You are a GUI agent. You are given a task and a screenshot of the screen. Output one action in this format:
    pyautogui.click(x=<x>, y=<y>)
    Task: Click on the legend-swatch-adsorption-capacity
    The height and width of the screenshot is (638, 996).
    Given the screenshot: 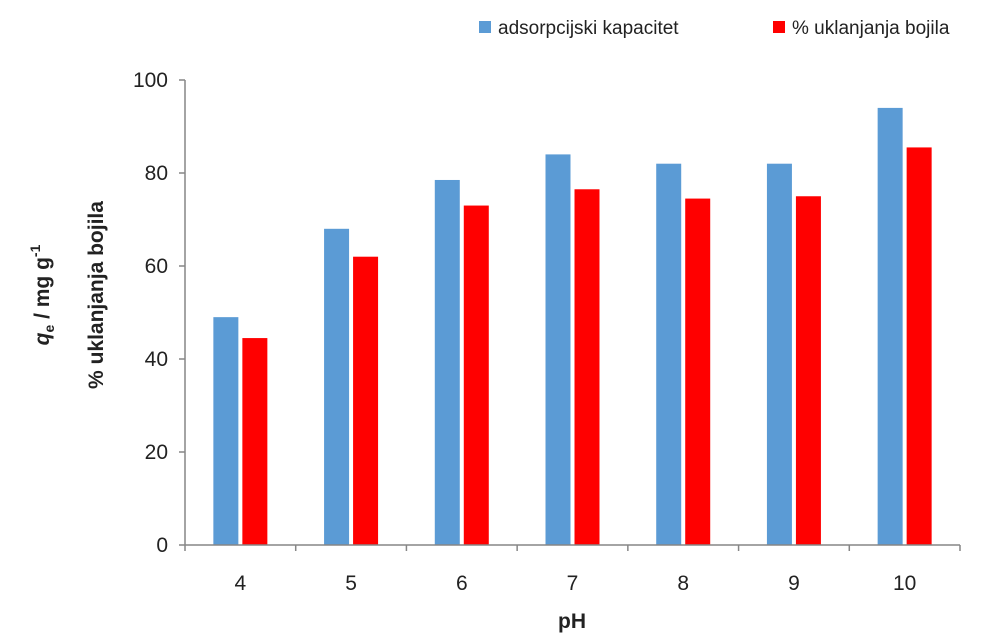 What is the action you would take?
    pyautogui.click(x=485, y=27)
    